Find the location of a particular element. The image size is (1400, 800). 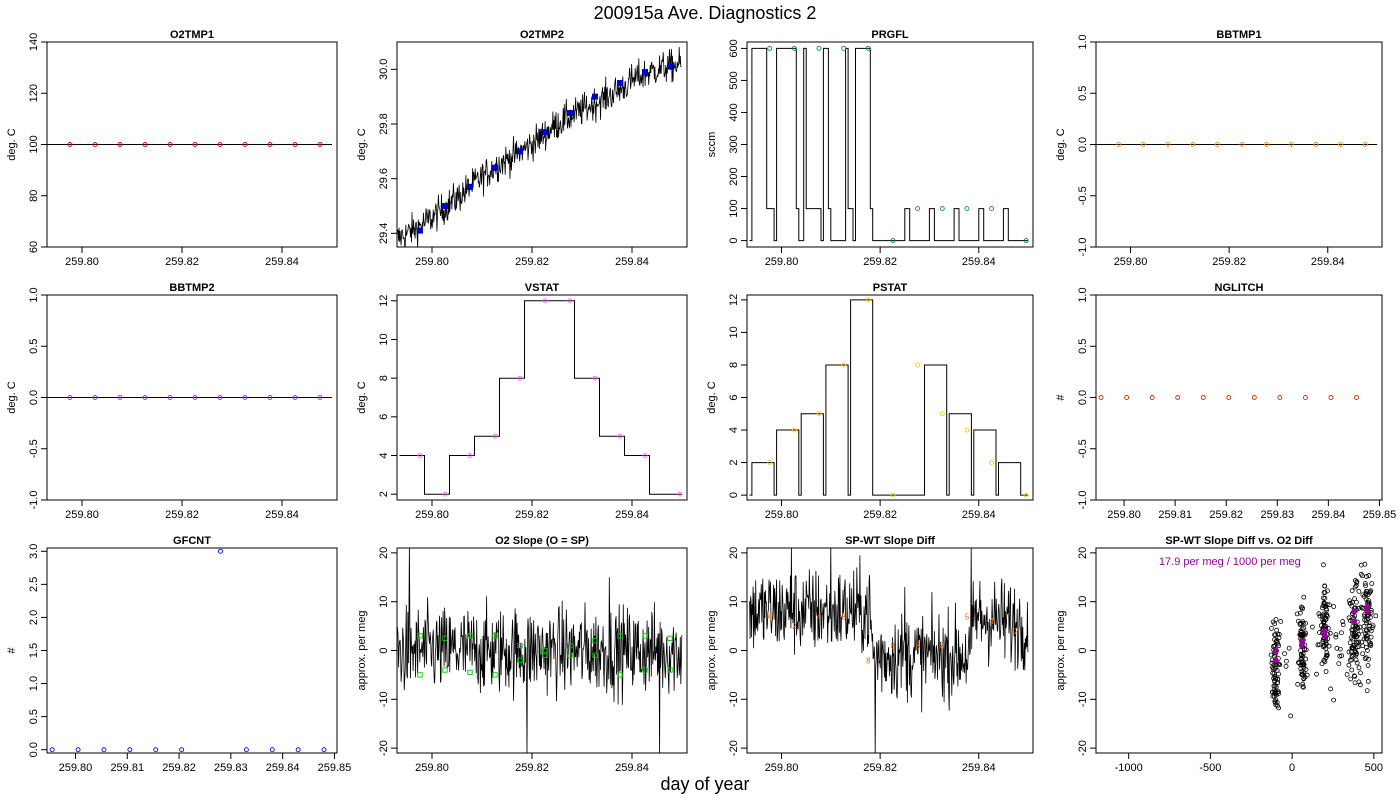

y-tick-label: 0.5 is located at coordinates (34, 716).